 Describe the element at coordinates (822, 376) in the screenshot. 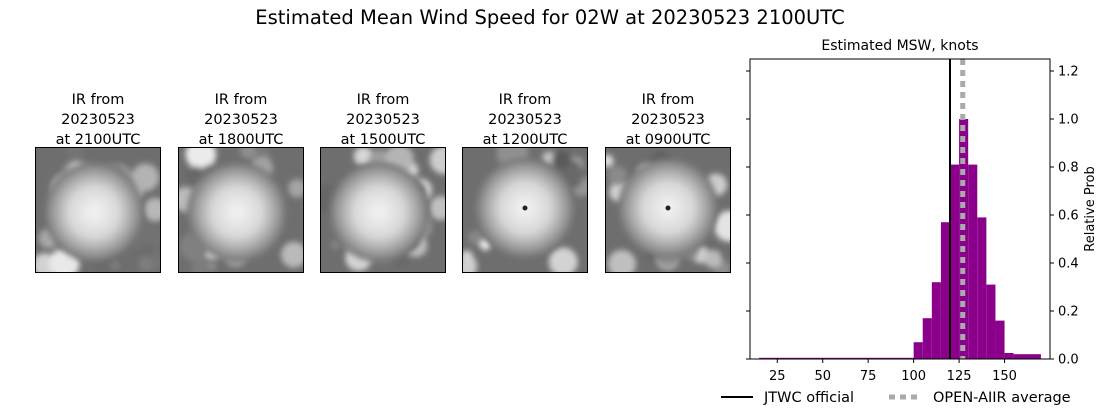

I see `x-tick-label: 50` at that location.